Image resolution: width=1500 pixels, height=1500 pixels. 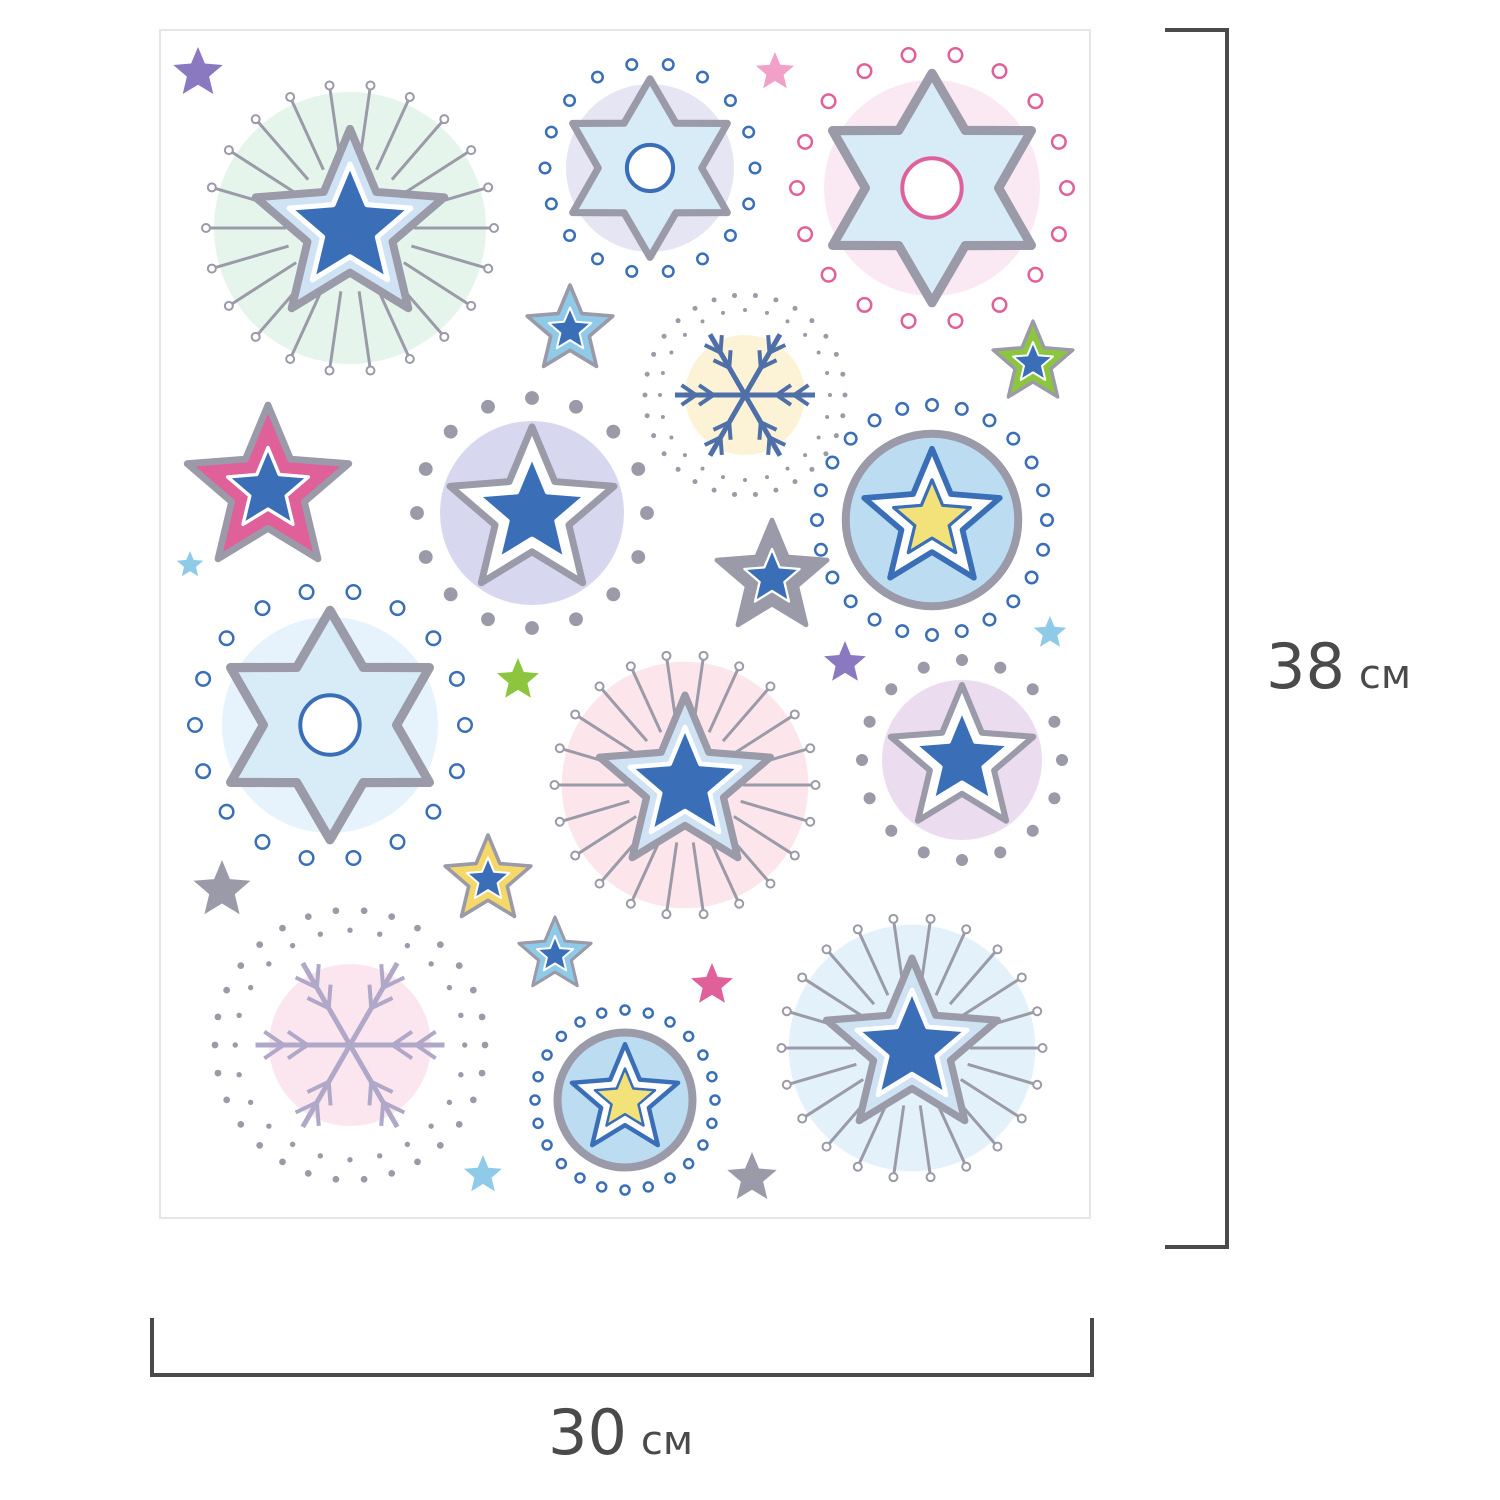 What do you see at coordinates (1305, 666) in the screenshot?
I see `height-value: 38` at bounding box center [1305, 666].